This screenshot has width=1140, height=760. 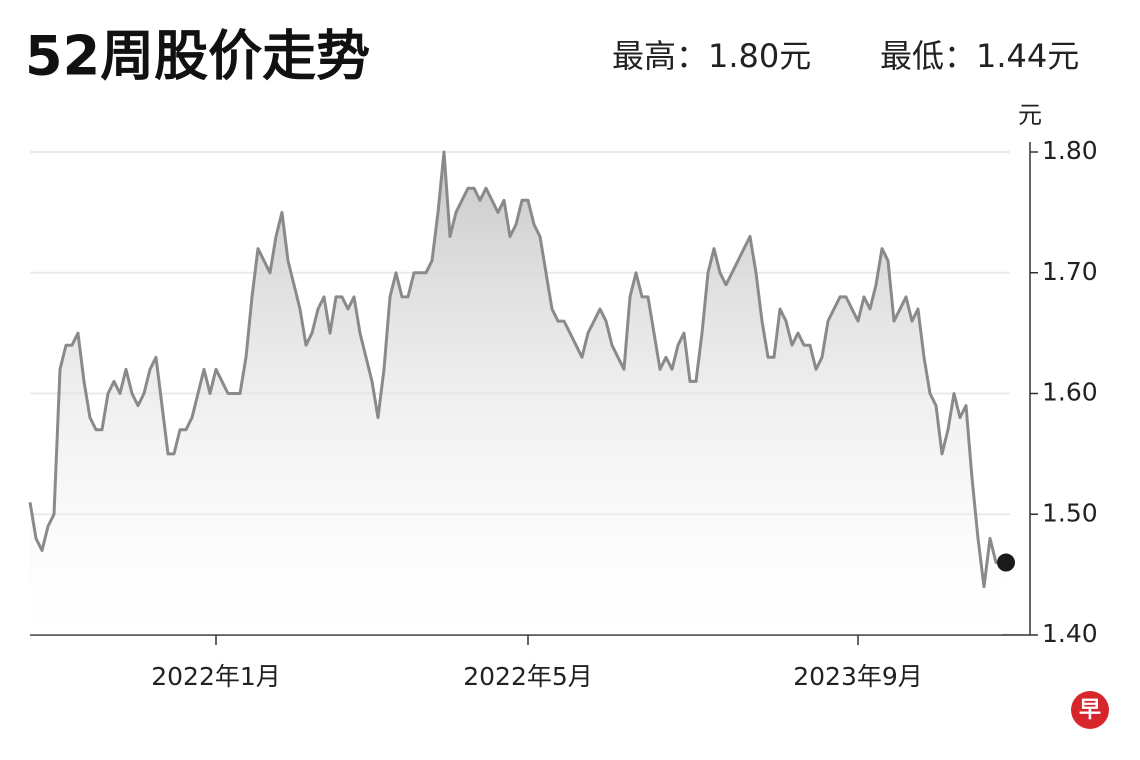 I want to click on y-axis-label: 元, so click(x=1030, y=115).